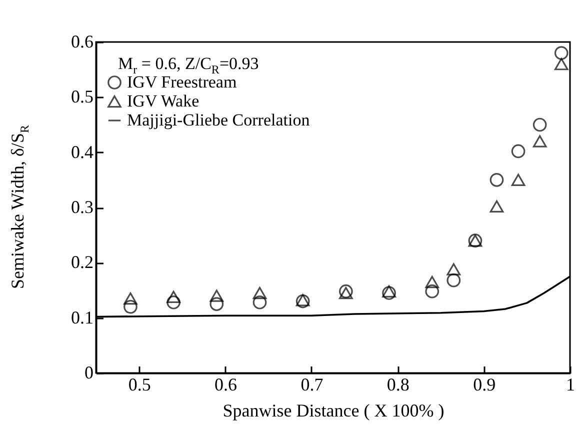  What do you see at coordinates (333, 410) in the screenshot?
I see `x-axis-title: Spanwise Distance ( X 100% )` at bounding box center [333, 410].